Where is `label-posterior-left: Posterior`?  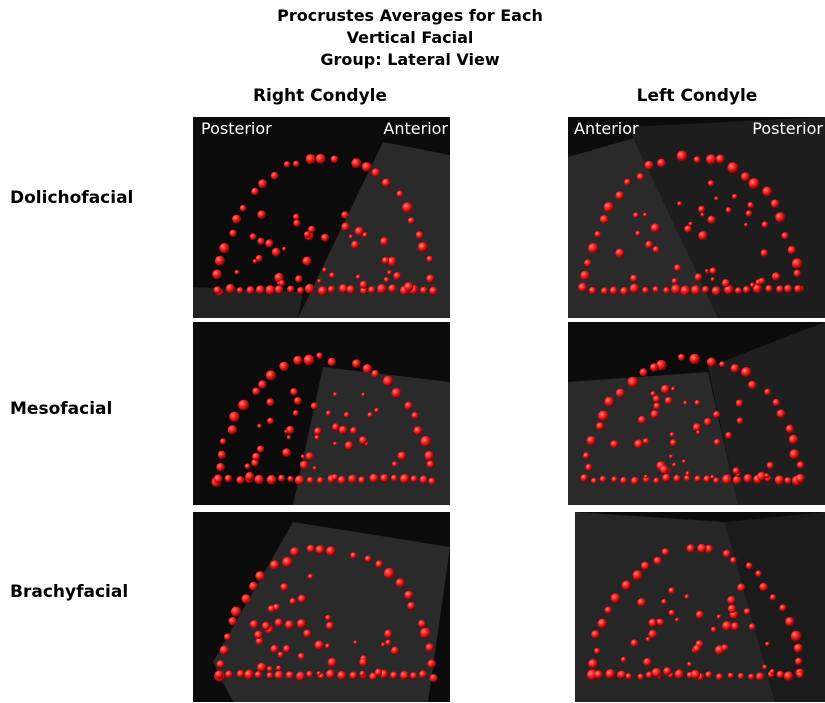 label-posterior-left: Posterior is located at coordinates (787, 128).